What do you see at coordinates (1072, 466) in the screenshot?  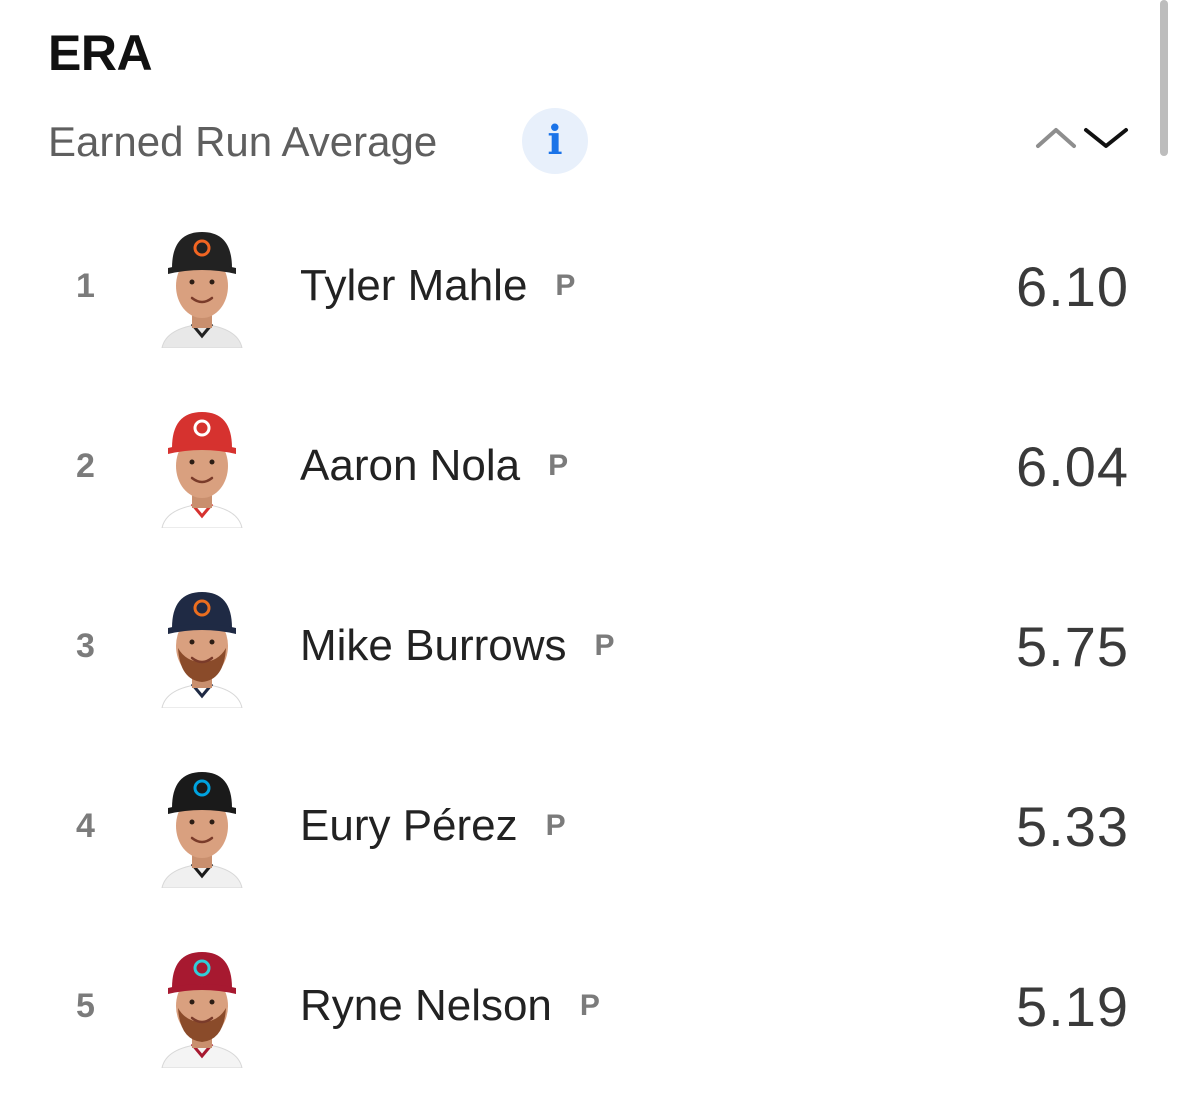 I see `era-value: 6.04` at bounding box center [1072, 466].